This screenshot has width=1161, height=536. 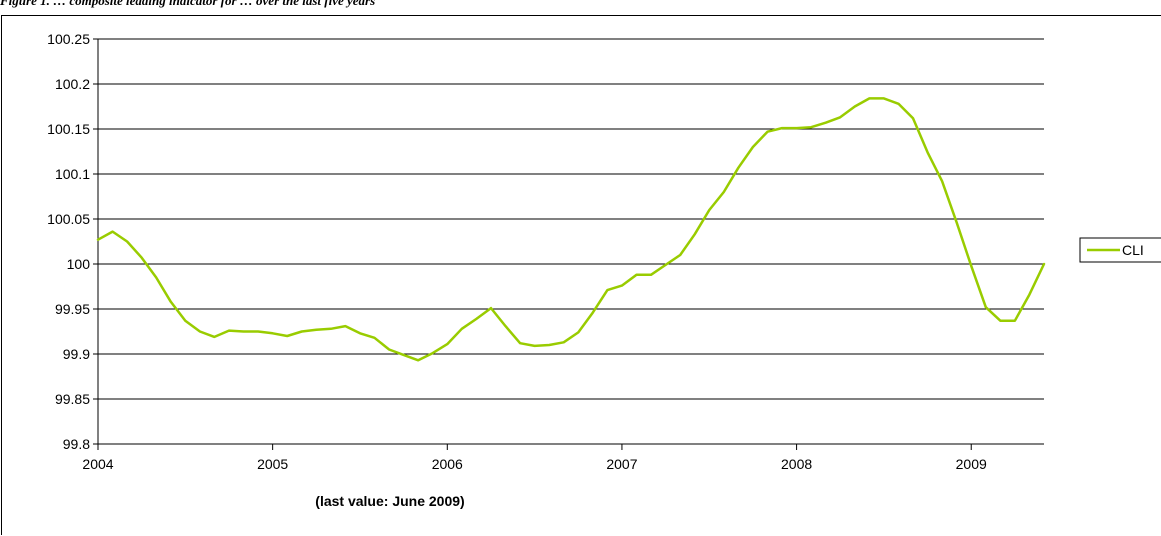 I want to click on x-tick-label: 2004, so click(x=97, y=464).